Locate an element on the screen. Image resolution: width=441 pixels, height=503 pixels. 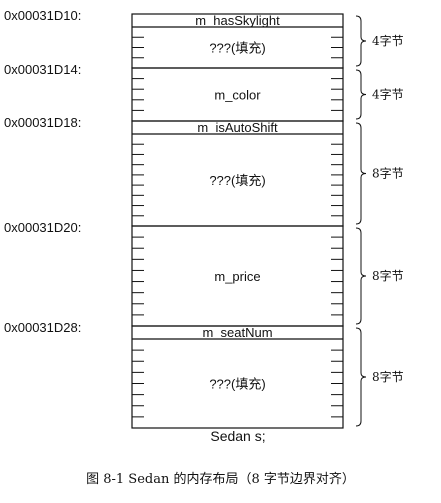
field-label: m_price is located at coordinates (237, 276).